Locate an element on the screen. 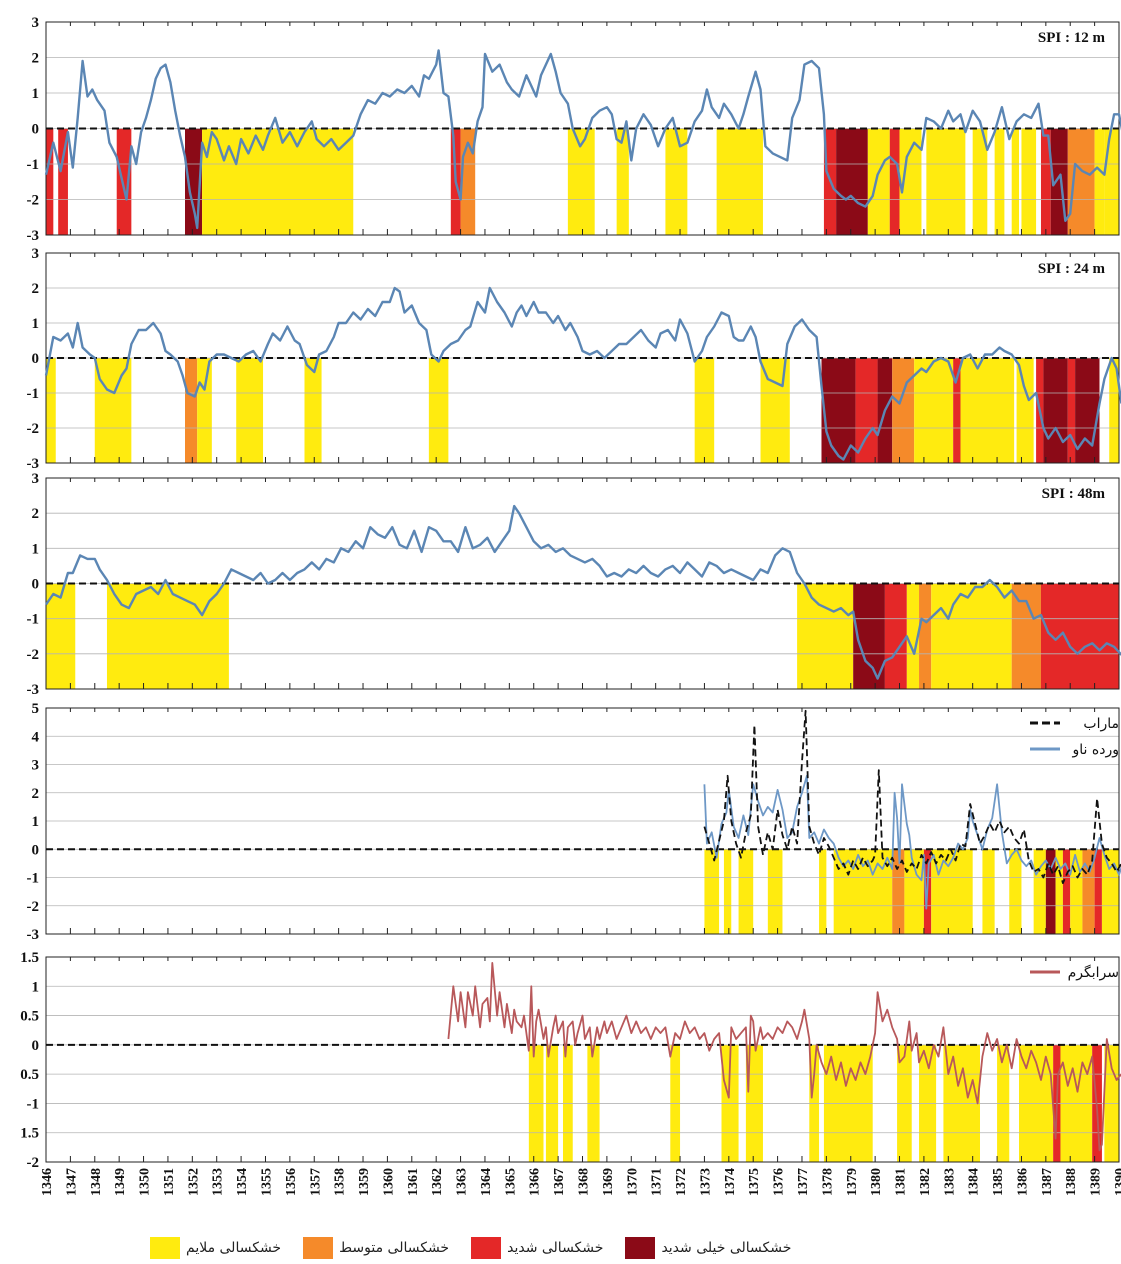  x-tick-label: 1362 is located at coordinates (437, 1182).